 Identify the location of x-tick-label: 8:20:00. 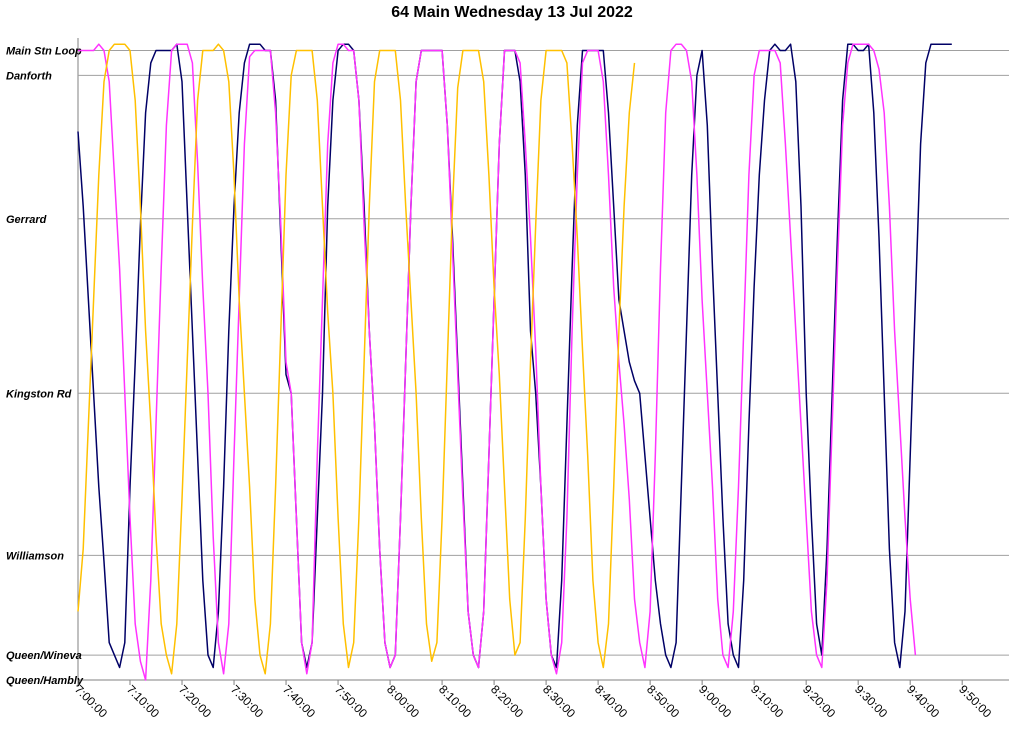
(507, 701).